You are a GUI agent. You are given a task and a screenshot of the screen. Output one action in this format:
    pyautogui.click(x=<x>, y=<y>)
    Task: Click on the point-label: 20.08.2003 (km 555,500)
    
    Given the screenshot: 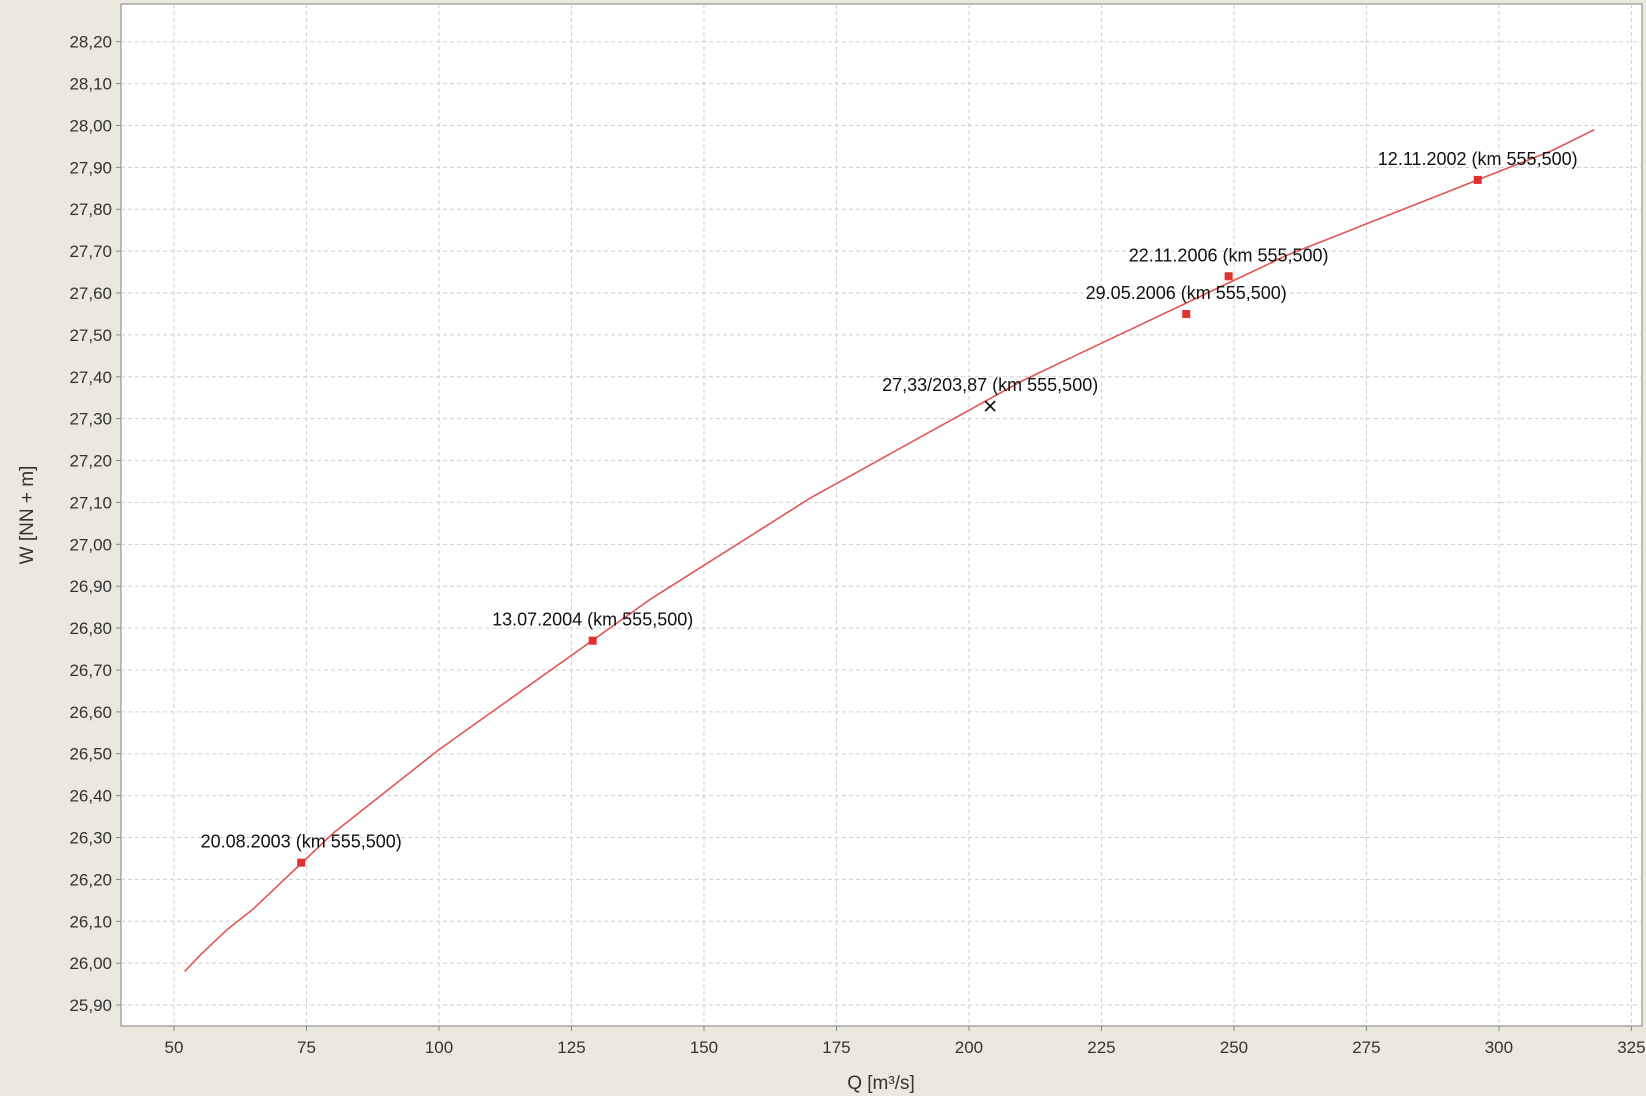 What is the action you would take?
    pyautogui.click(x=301, y=842)
    